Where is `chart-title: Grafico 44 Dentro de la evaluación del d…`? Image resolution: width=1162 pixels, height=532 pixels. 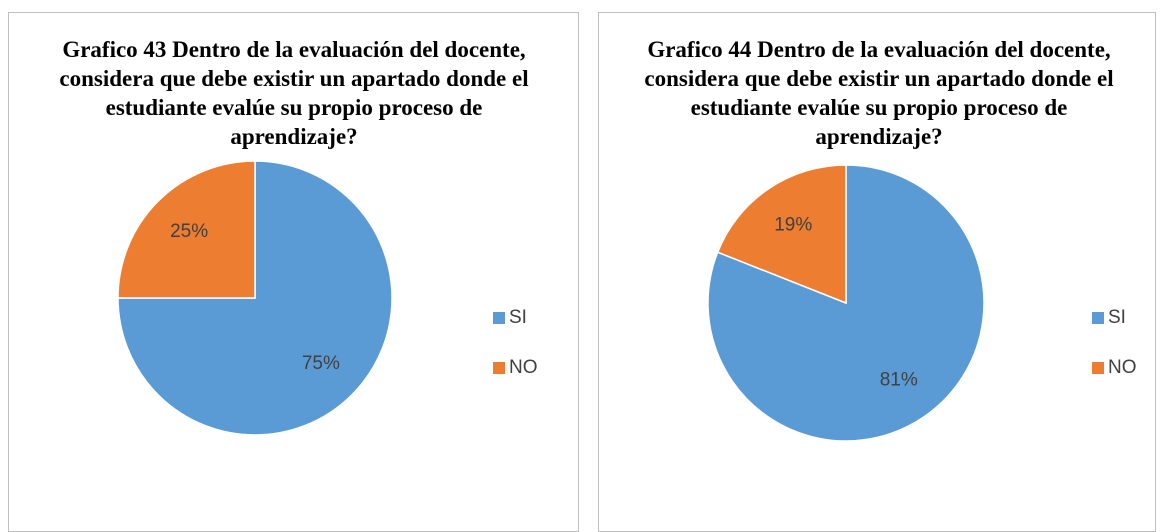
chart-title: Grafico 44 Dentro de la evaluación del d… is located at coordinates (879, 93).